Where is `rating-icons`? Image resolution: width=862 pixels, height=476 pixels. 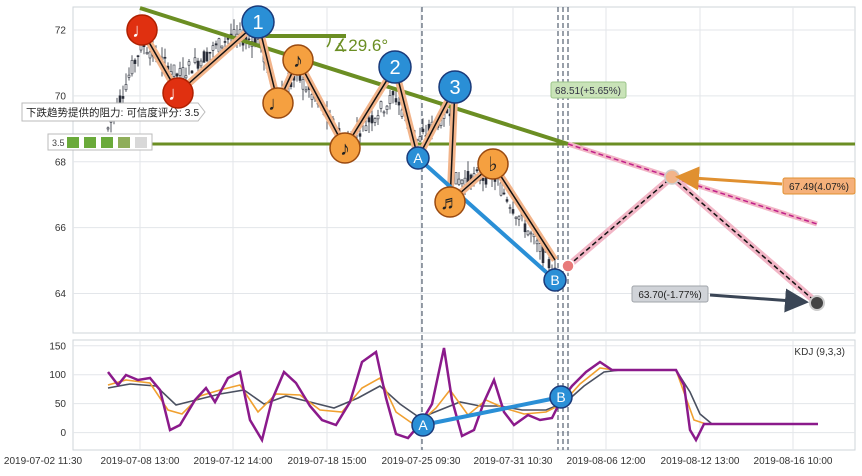 rating-icons is located at coordinates (107, 142).